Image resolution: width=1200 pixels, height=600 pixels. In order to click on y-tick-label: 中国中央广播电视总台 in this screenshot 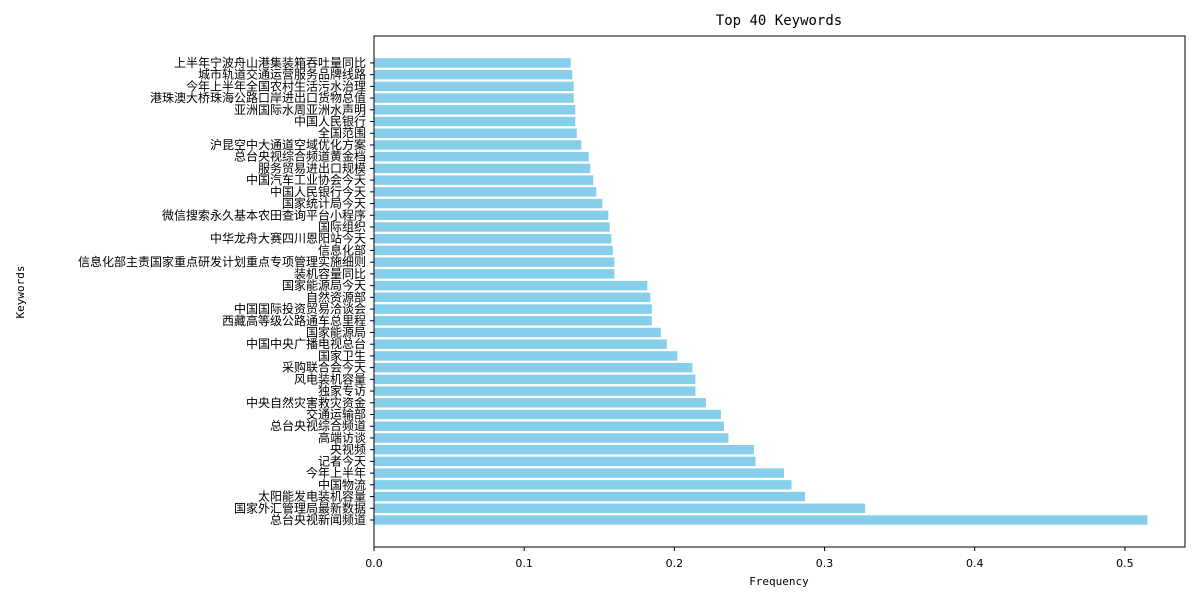, I will do `click(306, 343)`.